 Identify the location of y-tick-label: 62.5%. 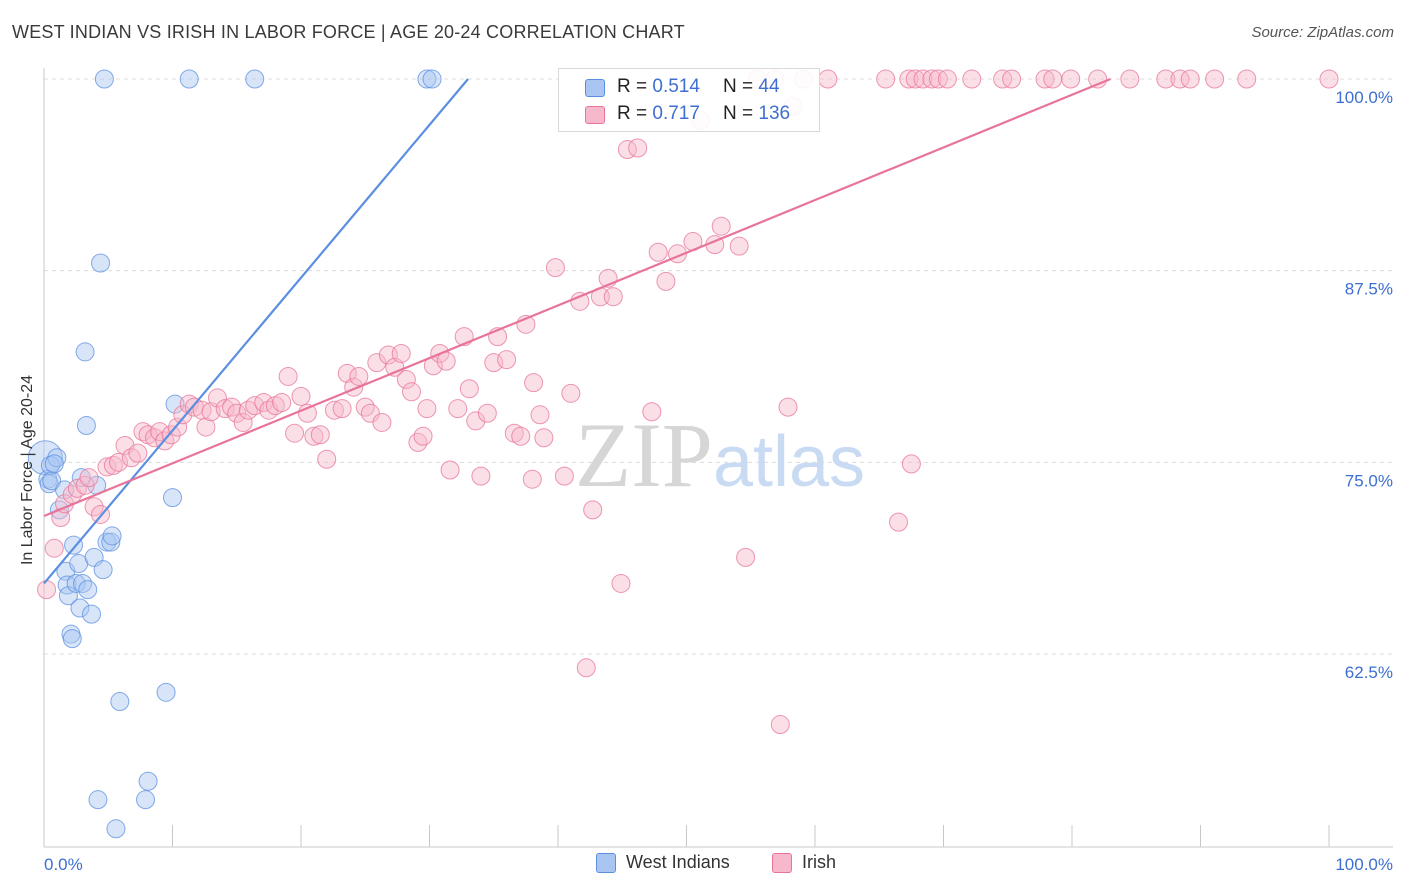
(1369, 672).